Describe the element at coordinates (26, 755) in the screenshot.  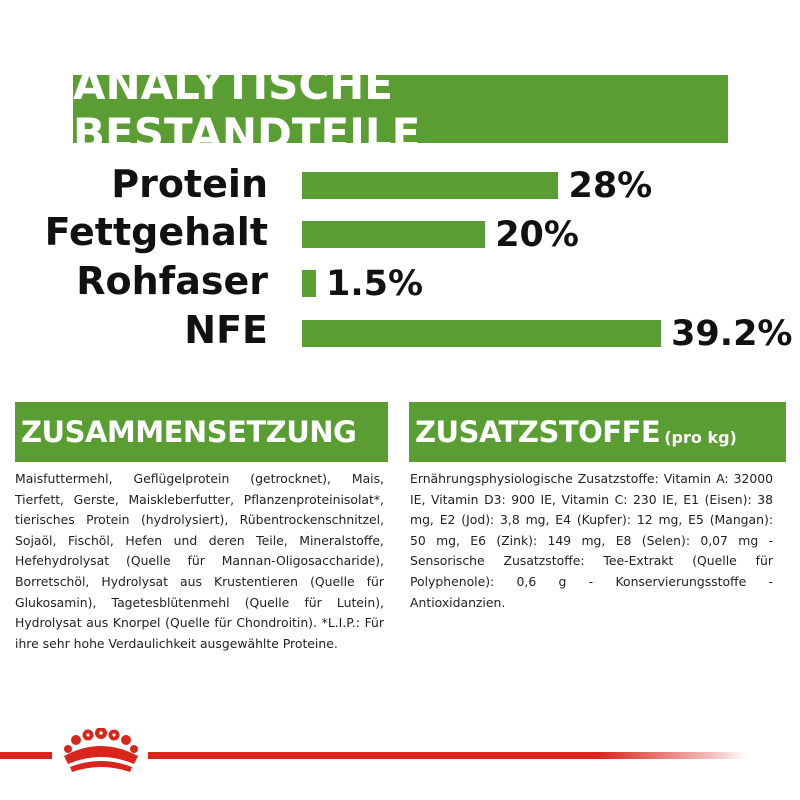
I see `footer-line-left` at that location.